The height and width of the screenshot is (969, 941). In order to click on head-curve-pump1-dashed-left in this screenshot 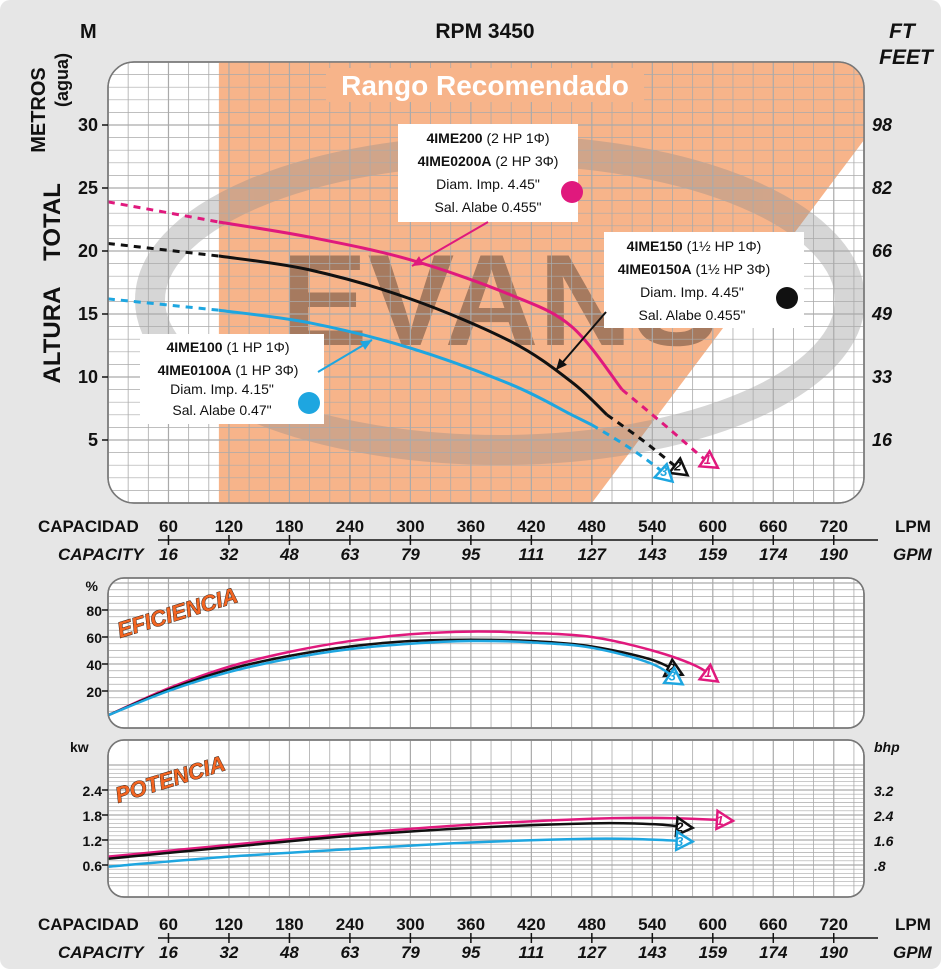, I will do `click(164, 212)`.